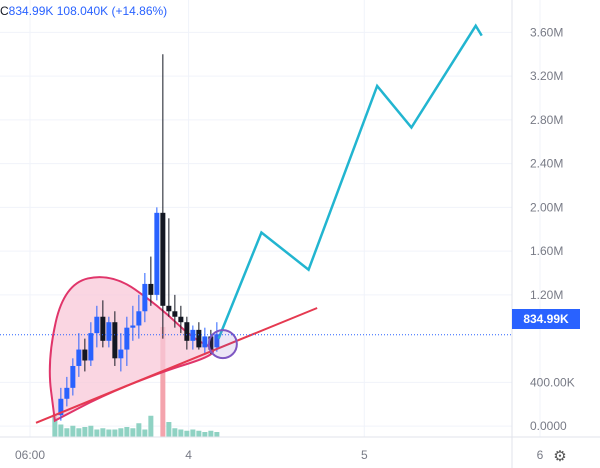 Image resolution: width=600 pixels, height=468 pixels. I want to click on time-axis: 06:00 4 5 6, so click(279, 455).